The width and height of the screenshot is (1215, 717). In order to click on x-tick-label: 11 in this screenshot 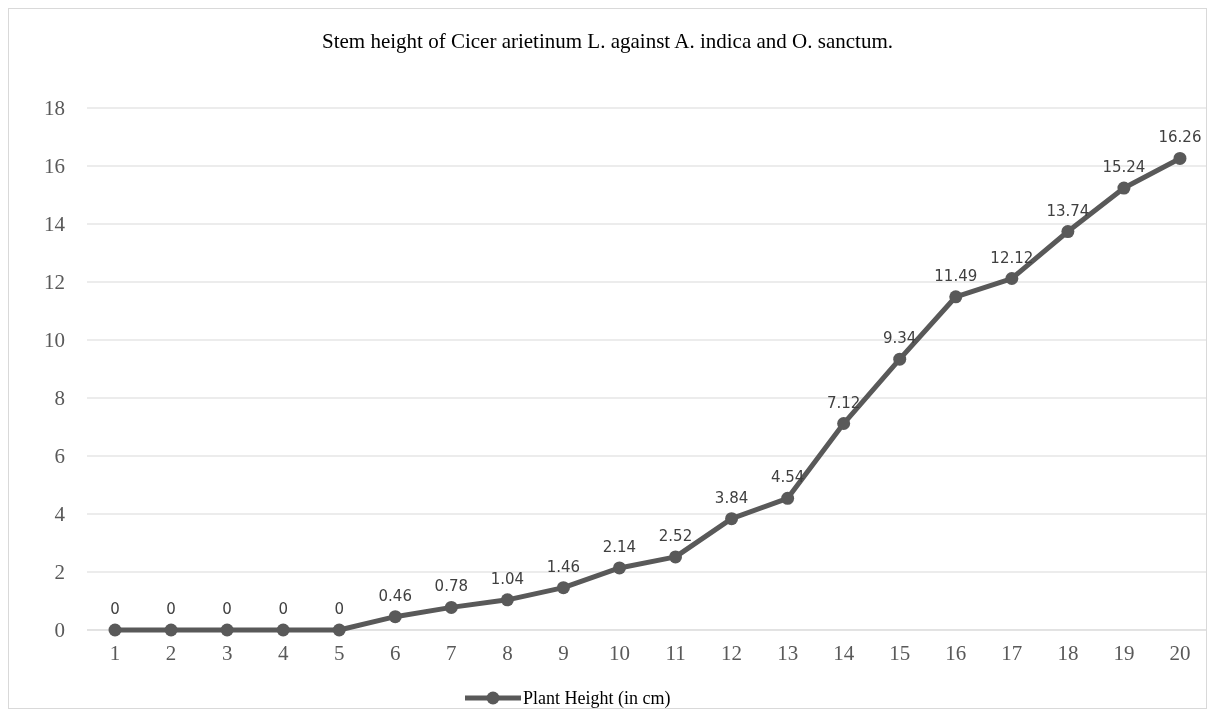, I will do `click(675, 653)`.